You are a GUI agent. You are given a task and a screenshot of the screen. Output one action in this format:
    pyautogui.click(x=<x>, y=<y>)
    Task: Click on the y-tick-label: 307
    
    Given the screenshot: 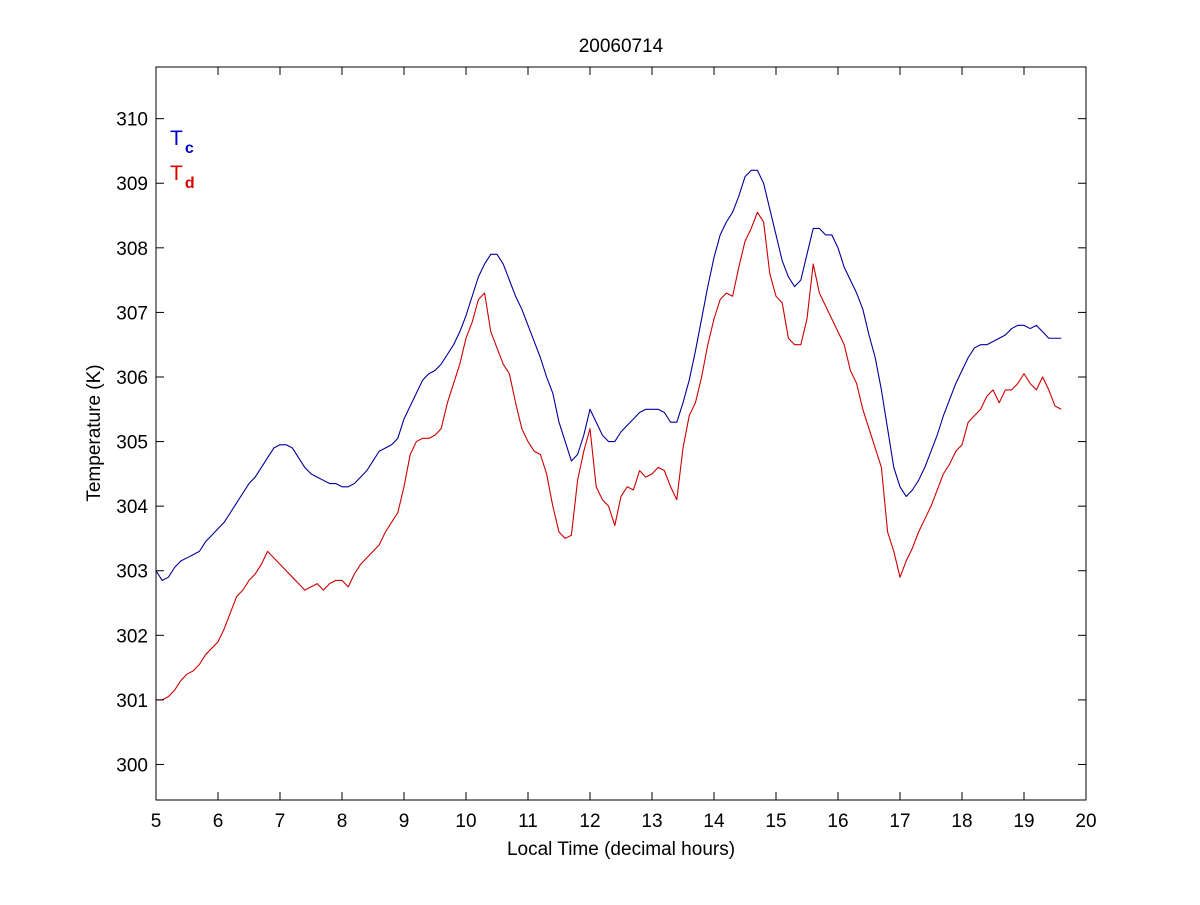 What is the action you would take?
    pyautogui.click(x=132, y=313)
    